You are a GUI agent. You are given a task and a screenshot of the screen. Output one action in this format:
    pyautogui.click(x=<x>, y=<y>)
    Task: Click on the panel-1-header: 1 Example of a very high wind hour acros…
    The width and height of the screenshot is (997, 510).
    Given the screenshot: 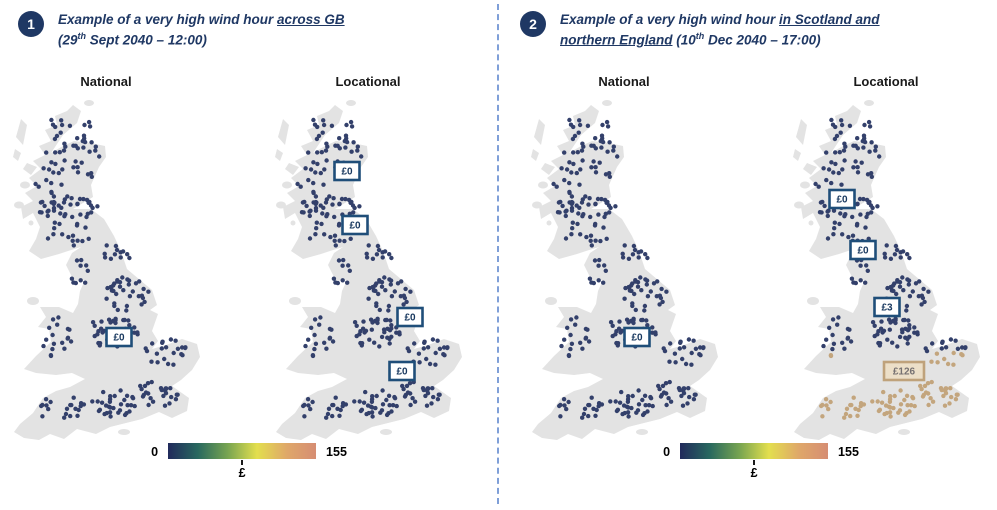 What is the action you would take?
    pyautogui.click(x=249, y=28)
    